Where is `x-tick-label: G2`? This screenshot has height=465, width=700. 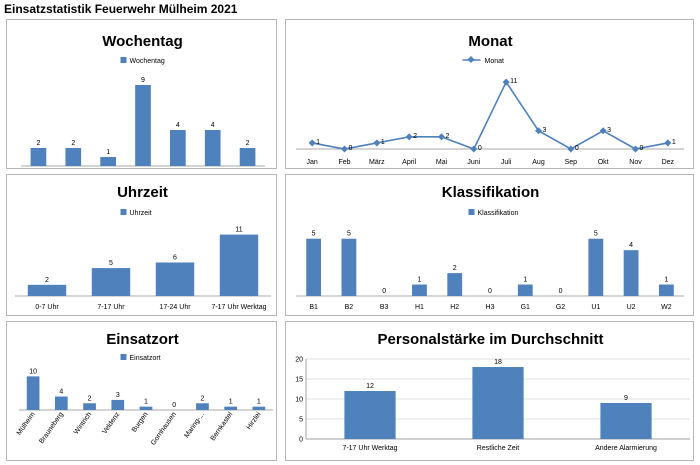 x-tick-label: G2 is located at coordinates (560, 307).